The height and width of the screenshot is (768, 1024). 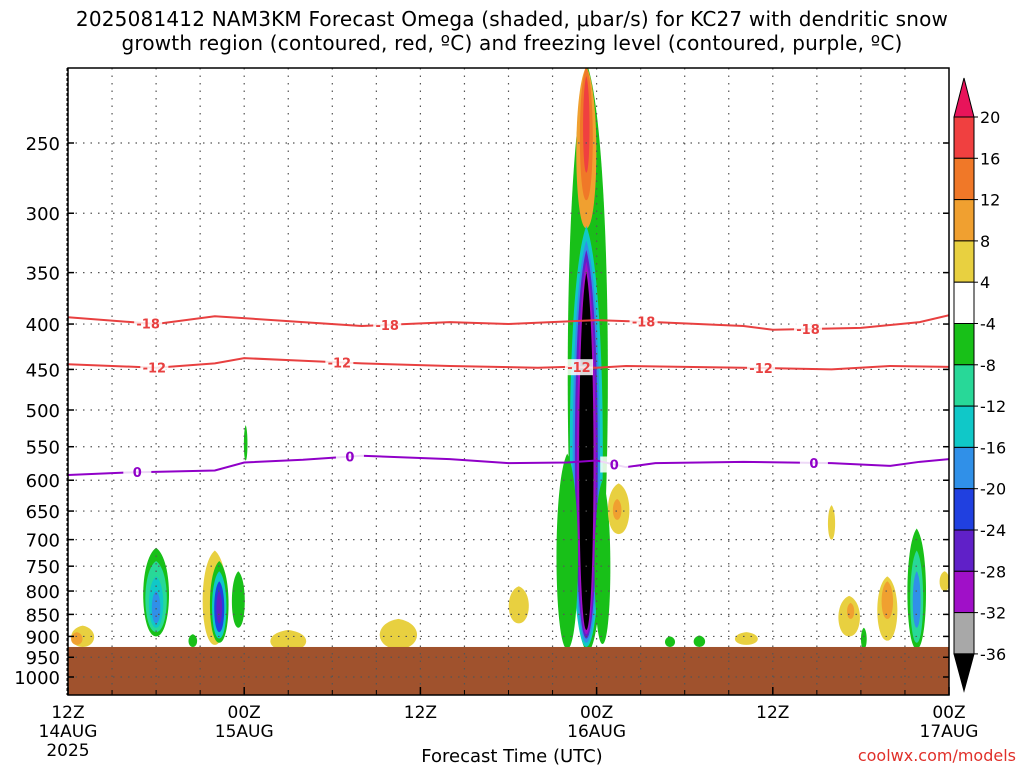 I want to click on omega-lobe-right, so click(x=602, y=562).